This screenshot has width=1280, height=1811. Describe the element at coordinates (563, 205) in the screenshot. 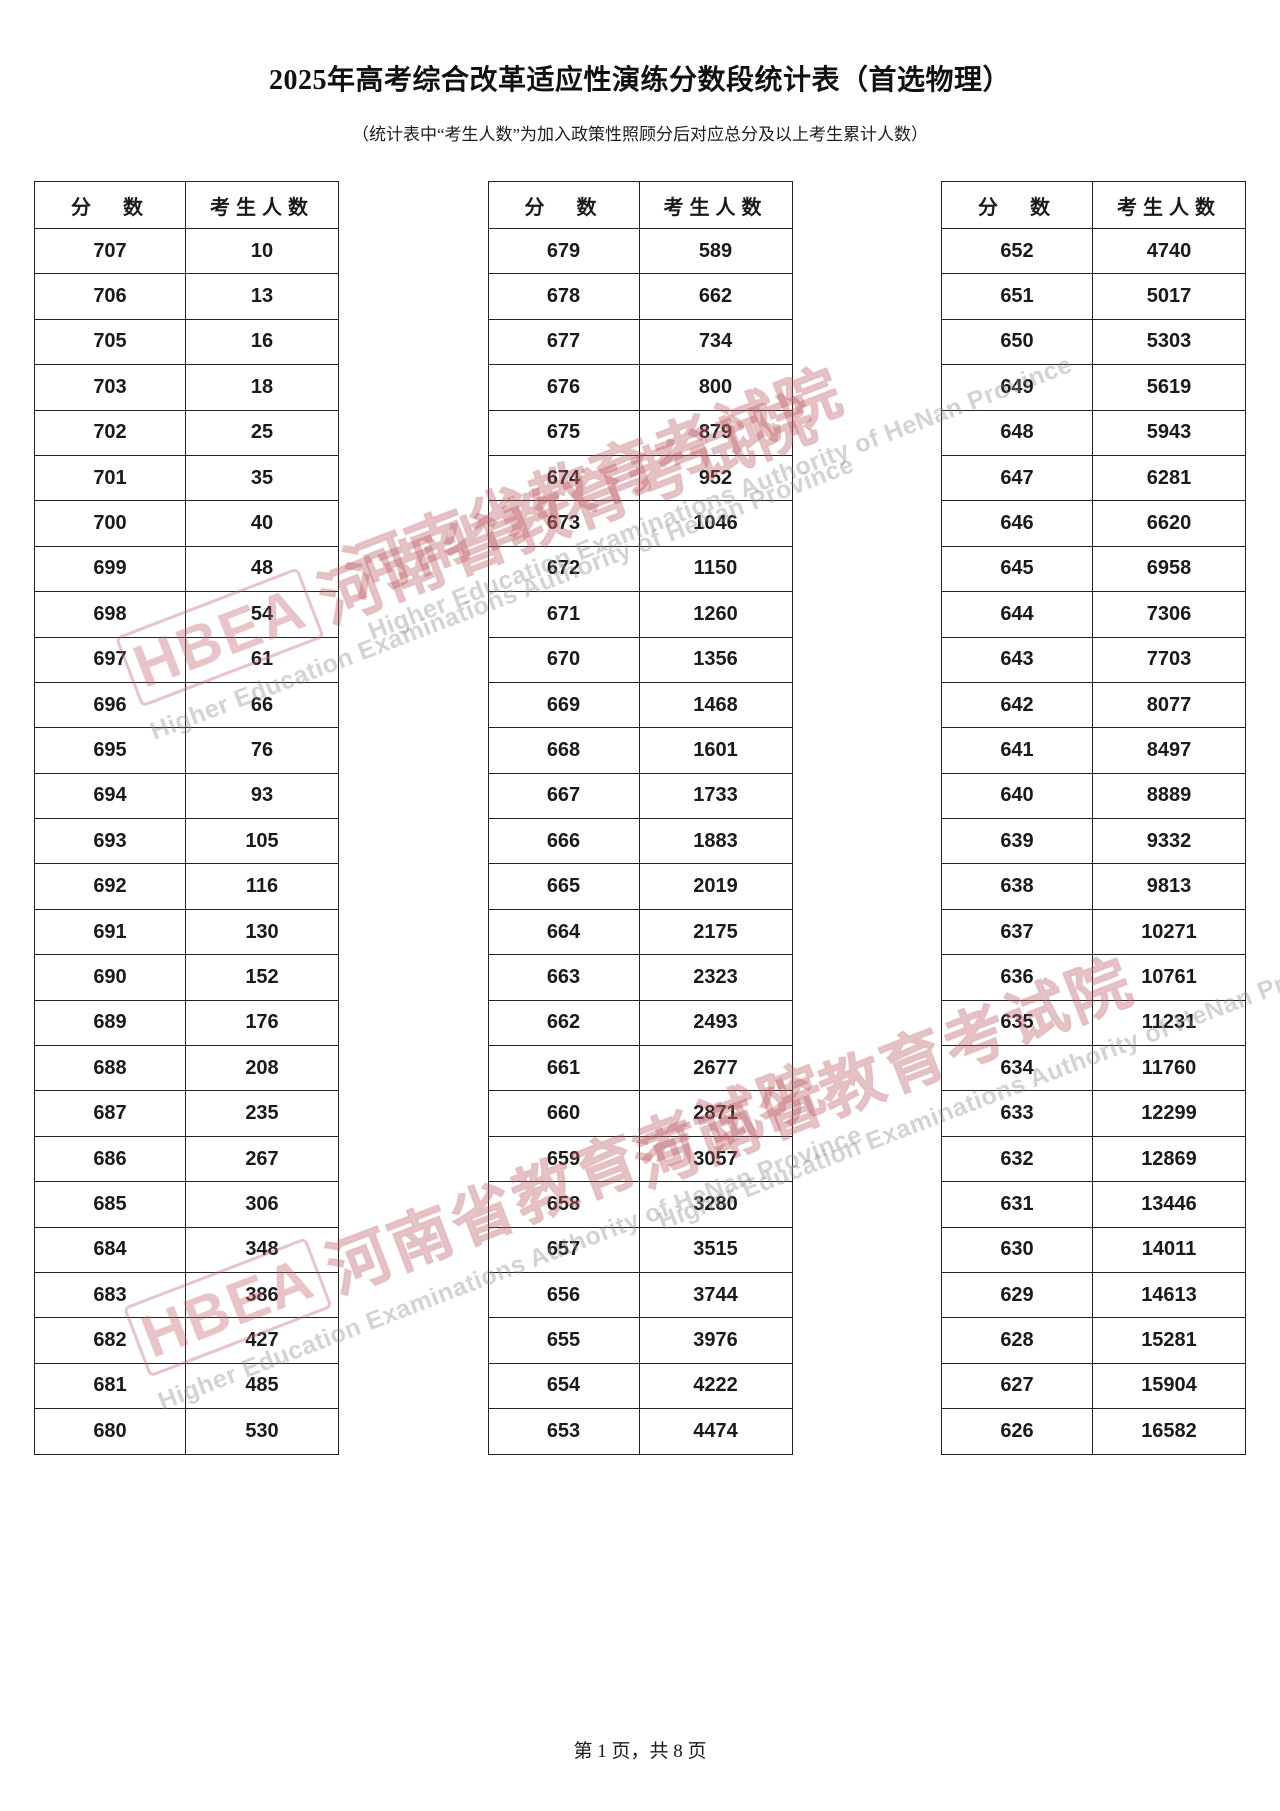

I see `column-header-score: 分 数` at that location.